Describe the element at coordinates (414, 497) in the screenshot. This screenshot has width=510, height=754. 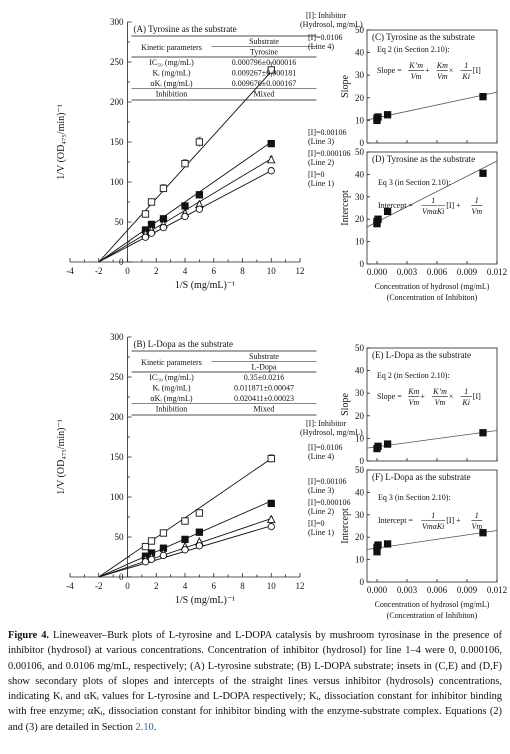
I see `equation-title: Eq 3 (in Section 2.10):` at that location.